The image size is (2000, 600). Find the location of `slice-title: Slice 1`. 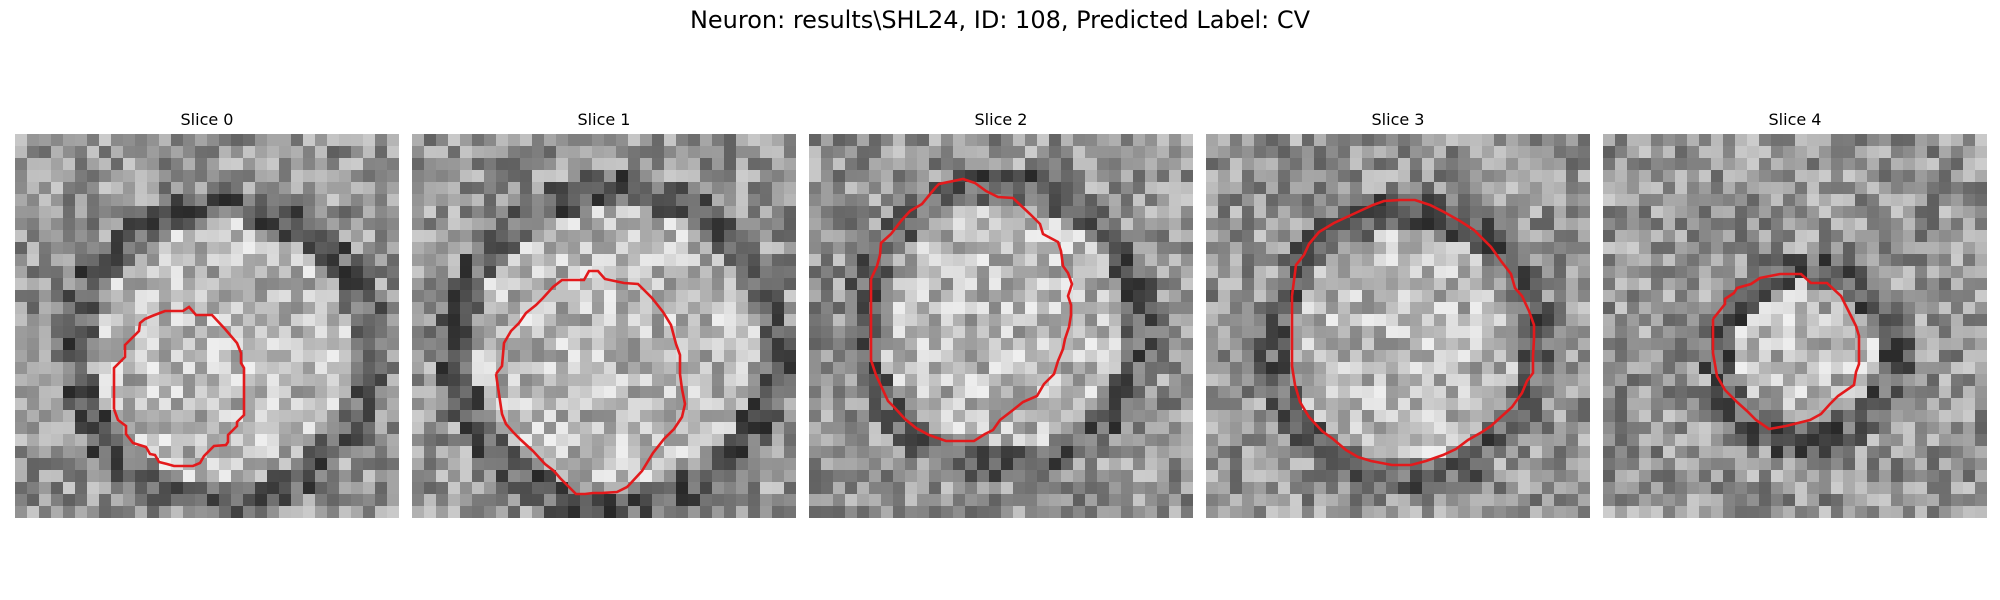

slice-title: Slice 1 is located at coordinates (604, 119).